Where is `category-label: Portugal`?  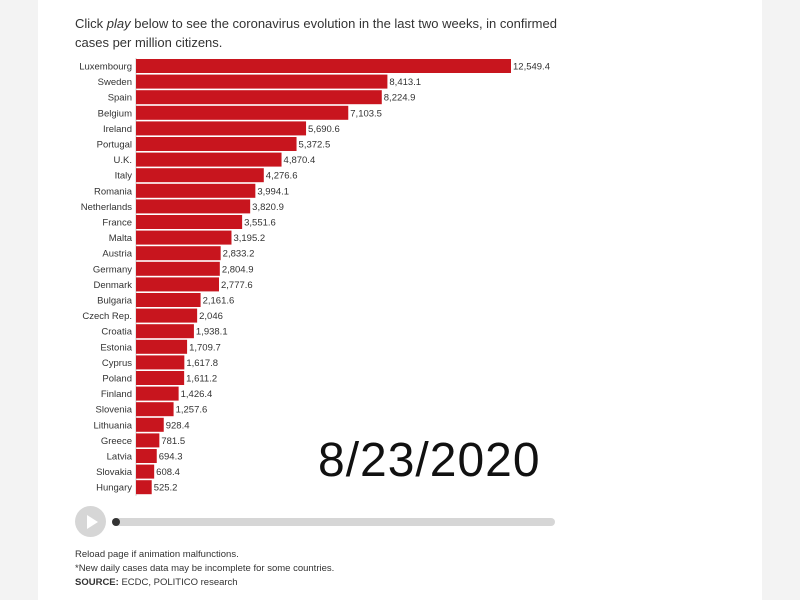
category-label: Portugal is located at coordinates (114, 145).